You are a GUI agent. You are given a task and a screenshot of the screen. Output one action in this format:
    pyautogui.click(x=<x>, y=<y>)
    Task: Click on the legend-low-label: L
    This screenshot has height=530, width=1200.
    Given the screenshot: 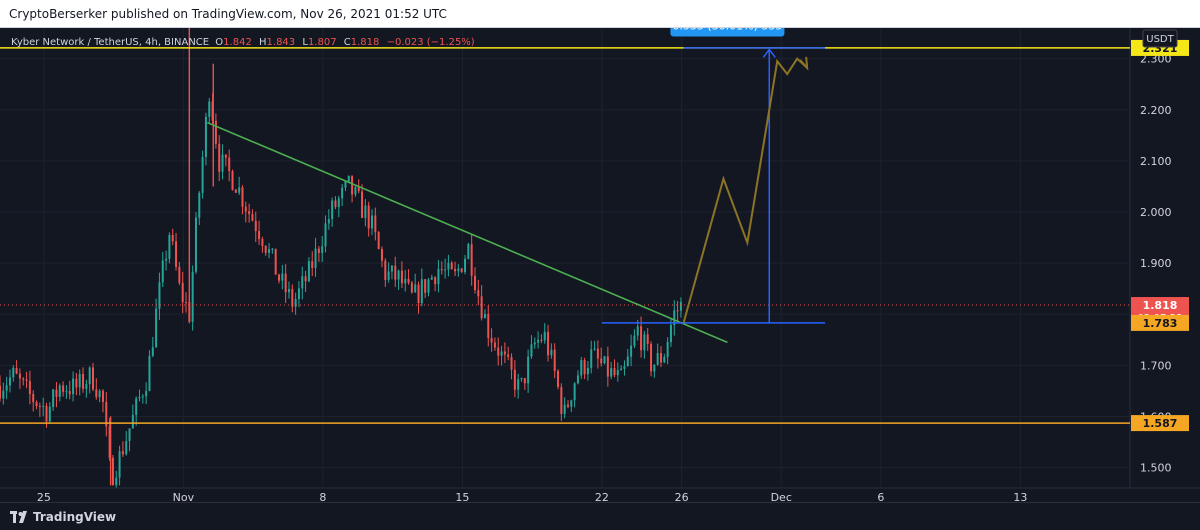 What is the action you would take?
    pyautogui.click(x=305, y=42)
    